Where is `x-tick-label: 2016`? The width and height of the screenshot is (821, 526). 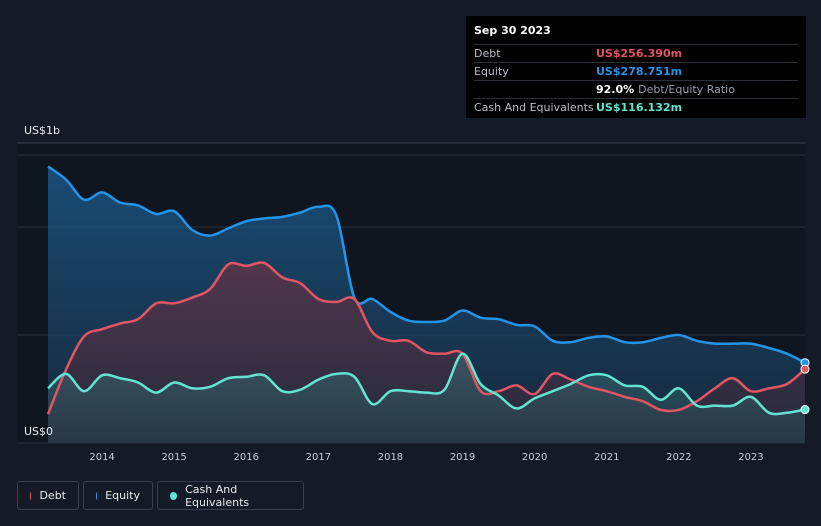
x-tick-label: 2016 is located at coordinates (246, 457).